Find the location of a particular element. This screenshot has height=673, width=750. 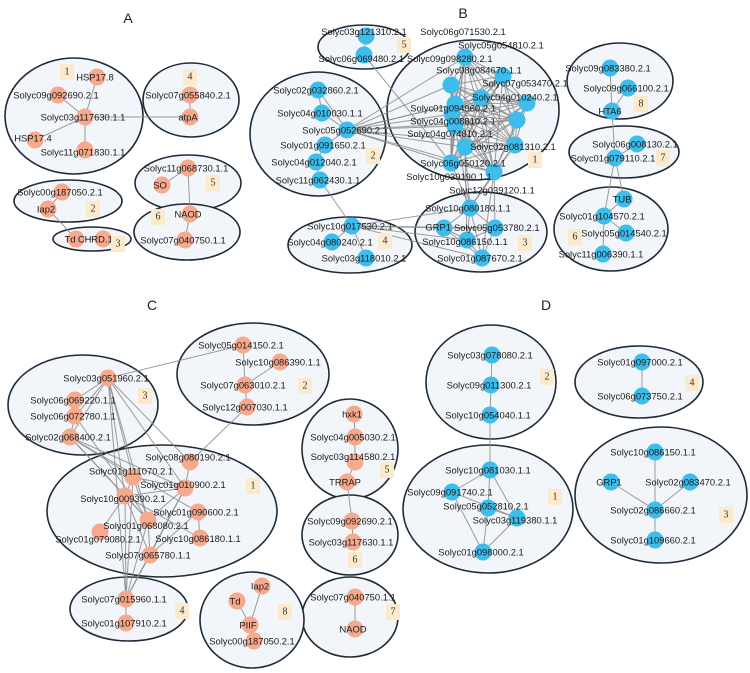

gene-label: Solyc01g094960.2.1 is located at coordinates (453, 108).